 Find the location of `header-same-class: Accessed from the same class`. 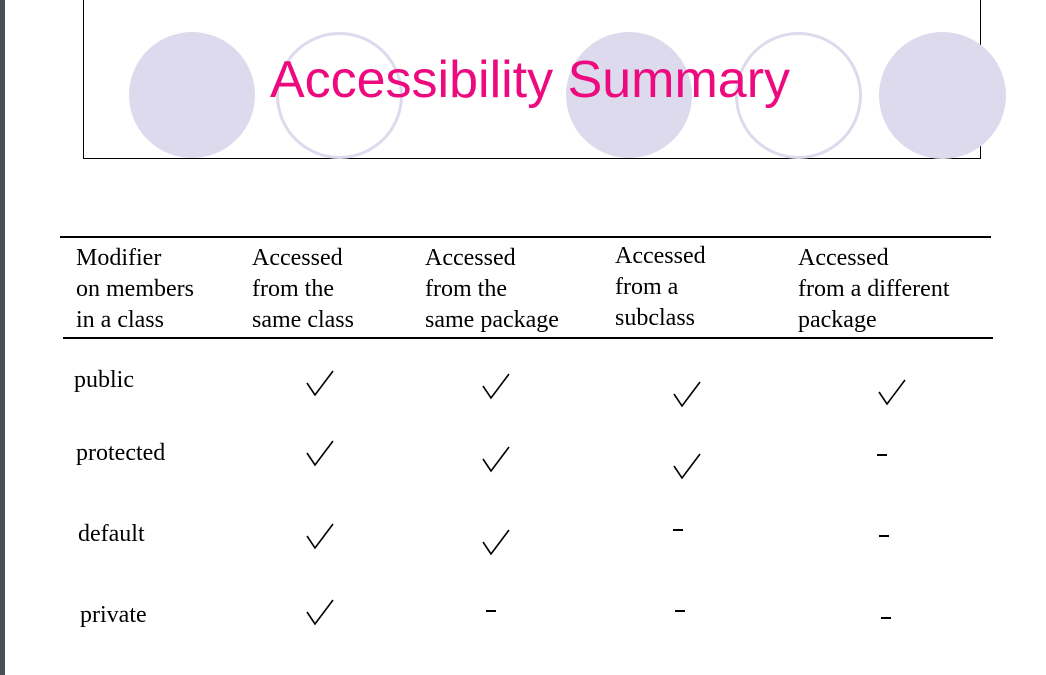

header-same-class: Accessed from the same class is located at coordinates (303, 289).